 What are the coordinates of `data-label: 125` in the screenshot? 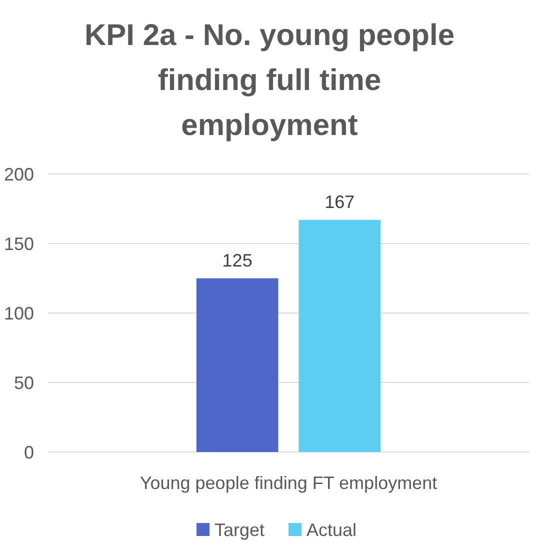 It's located at (237, 260).